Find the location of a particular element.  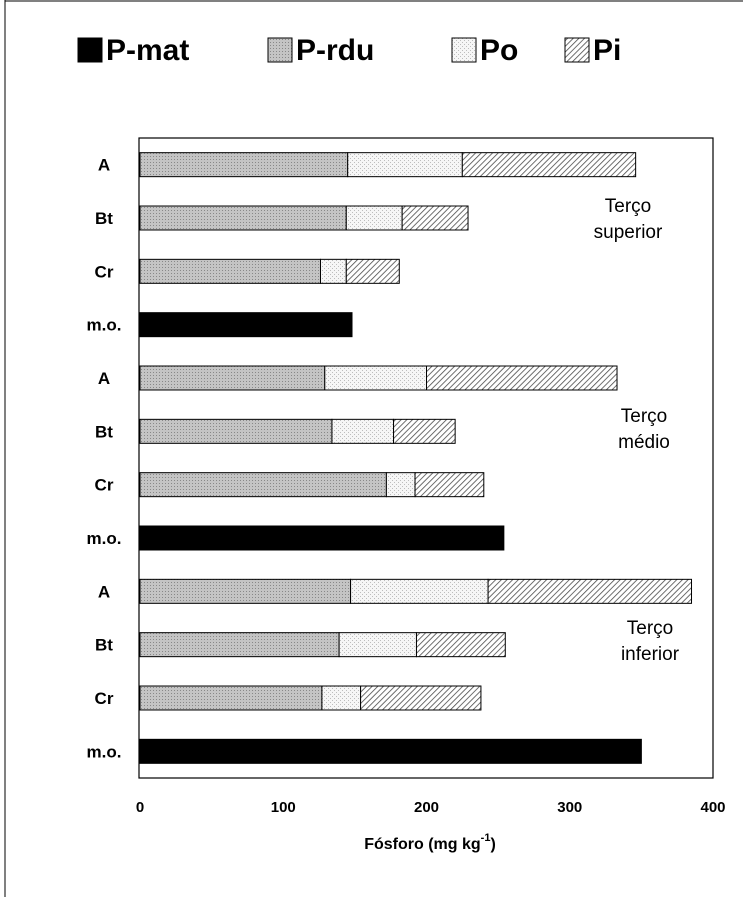

legend-swatch-po is located at coordinates (464, 50).